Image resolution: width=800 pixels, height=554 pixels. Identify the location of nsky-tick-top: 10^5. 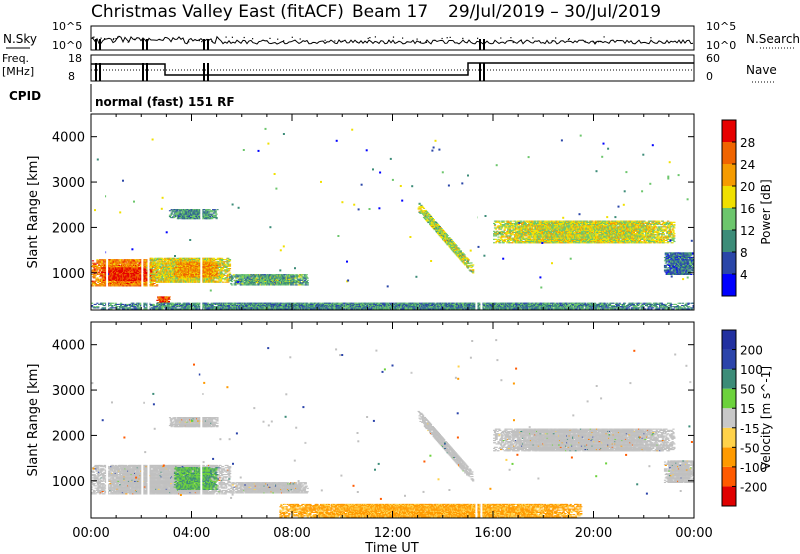
(67, 26).